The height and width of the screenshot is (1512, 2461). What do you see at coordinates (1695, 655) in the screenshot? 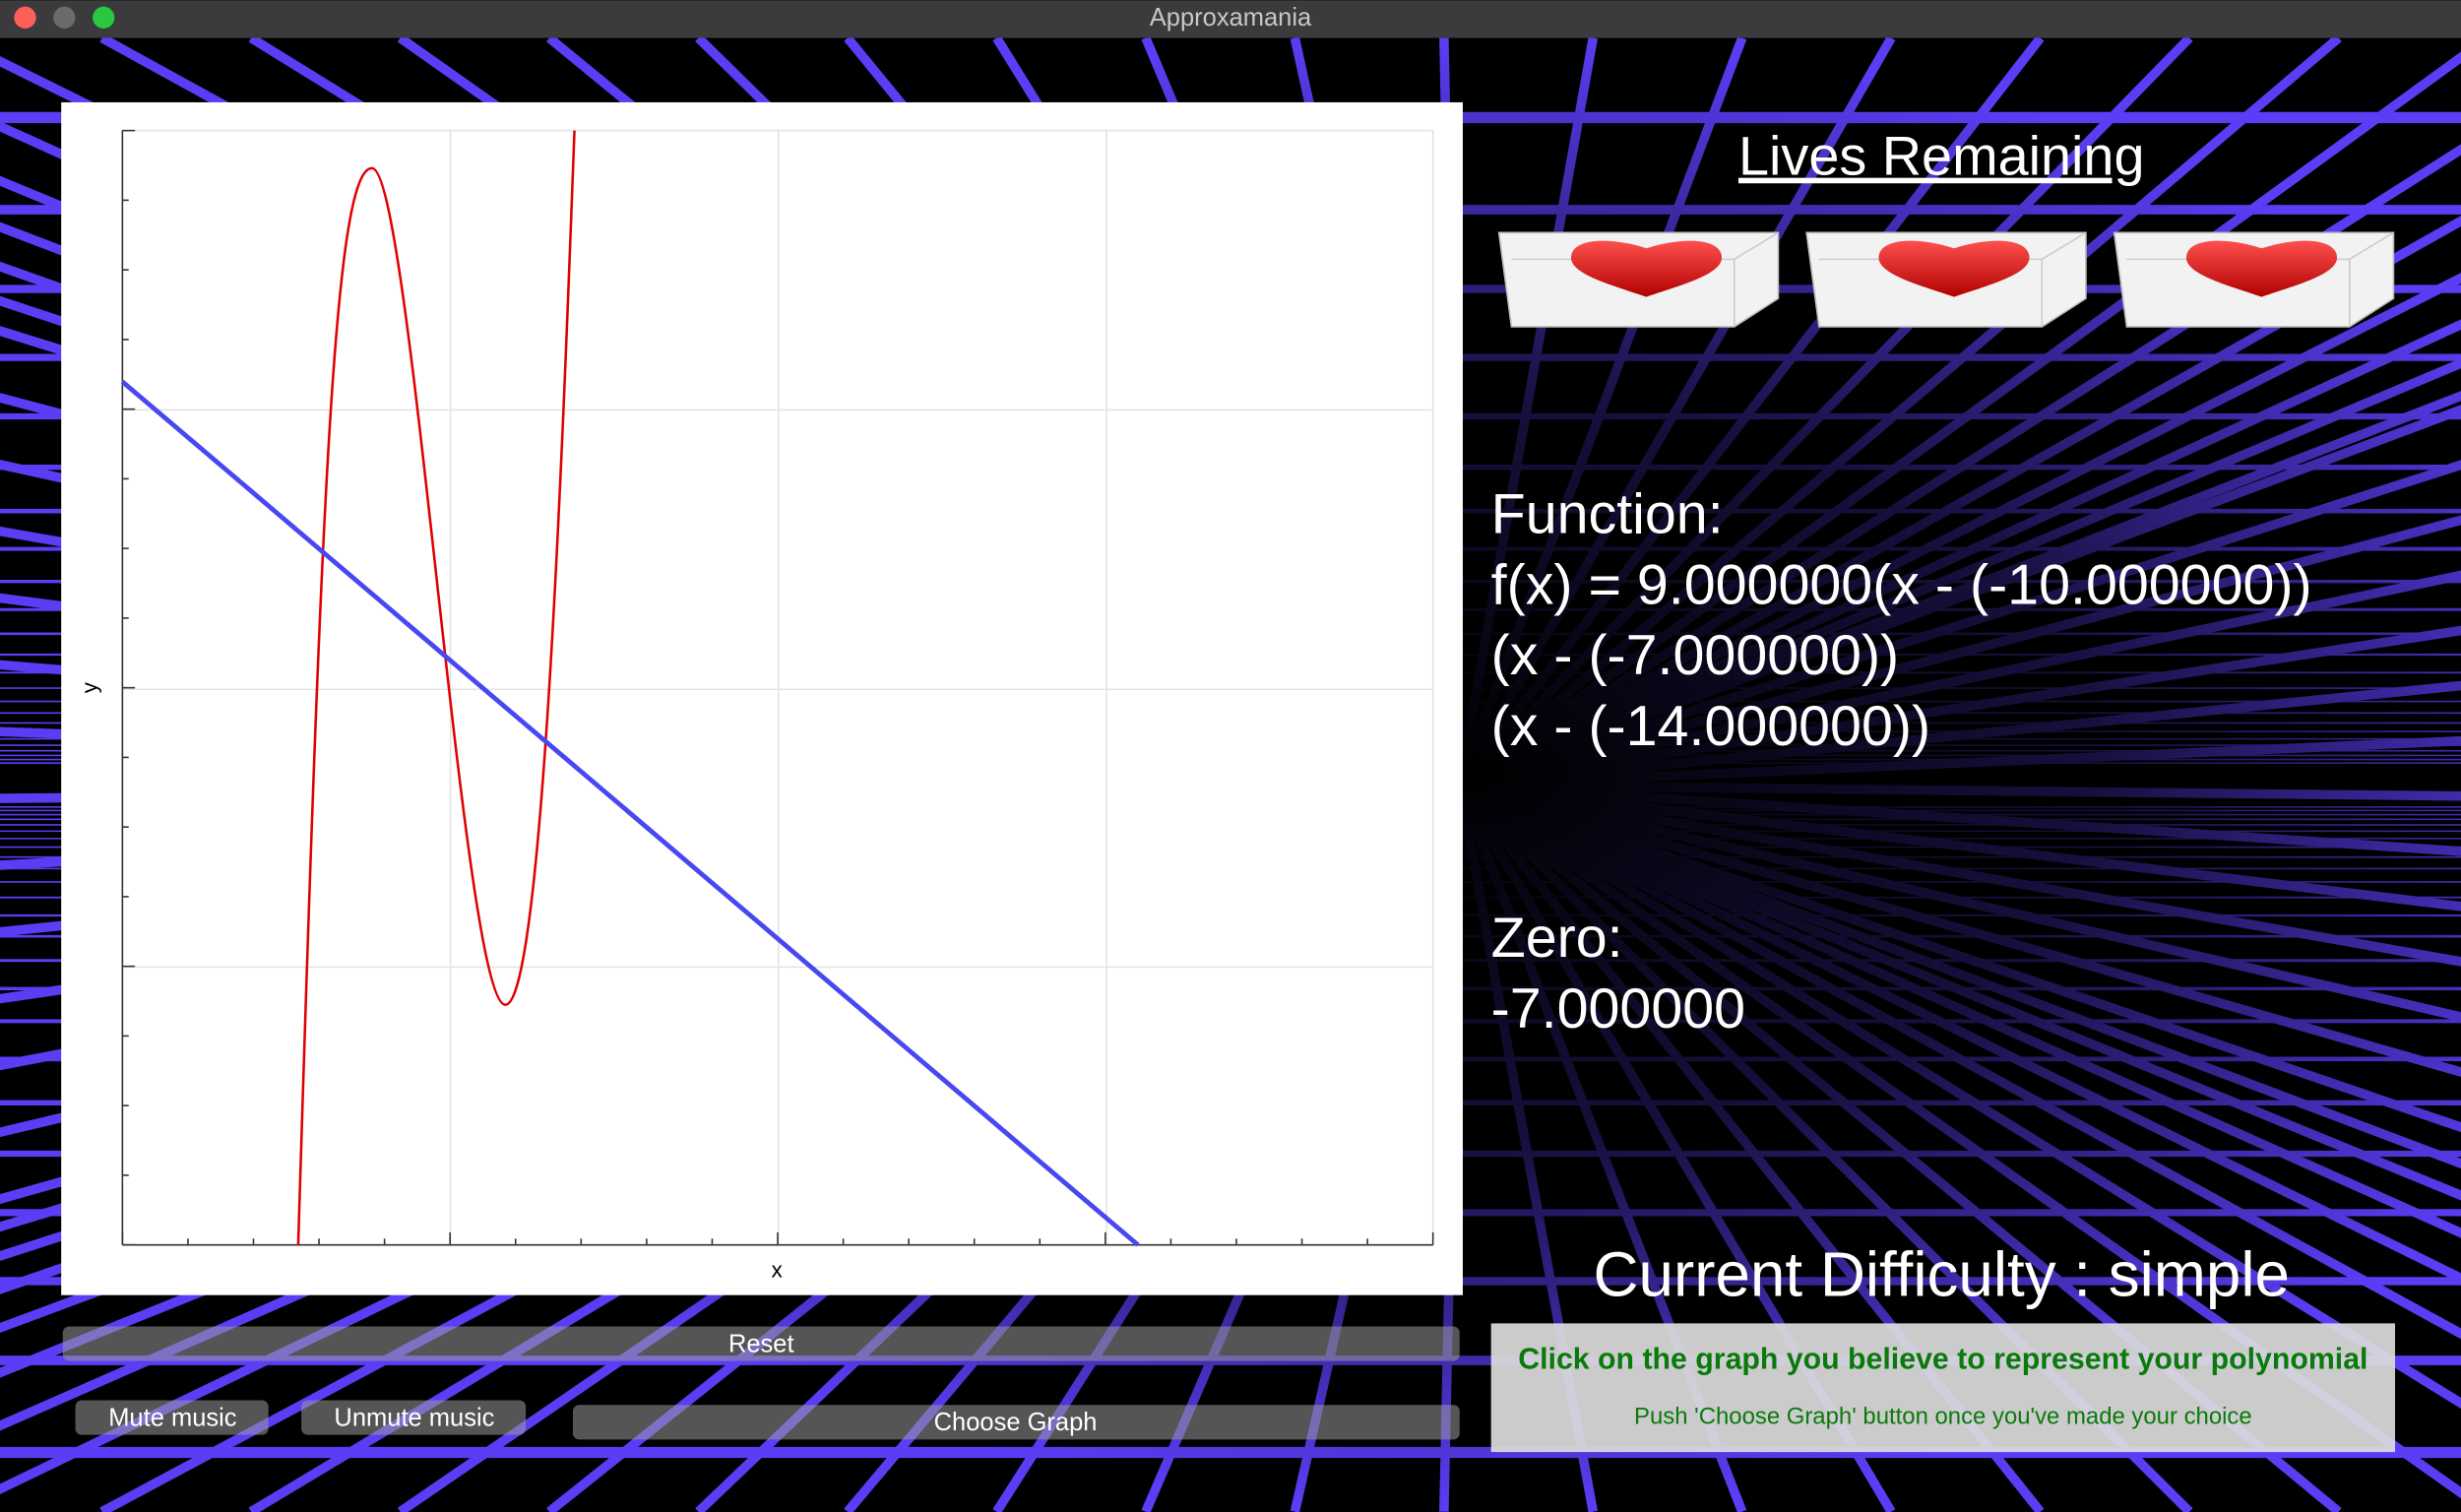
I see `function-line: (x - (-7.000000))` at bounding box center [1695, 655].